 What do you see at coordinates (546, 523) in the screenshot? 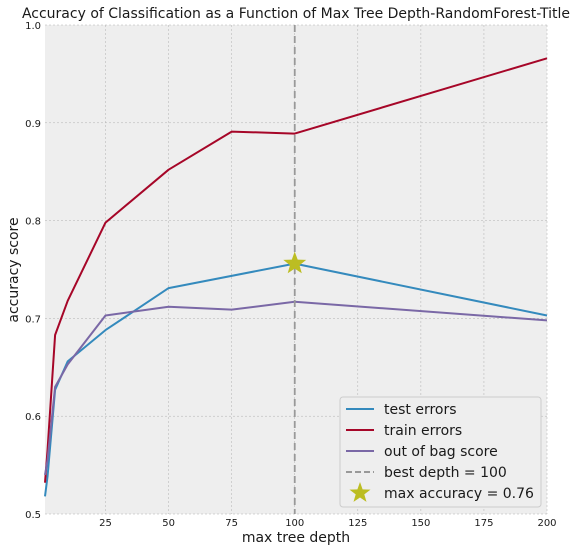
I see `x-tick-label: 200` at bounding box center [546, 523].